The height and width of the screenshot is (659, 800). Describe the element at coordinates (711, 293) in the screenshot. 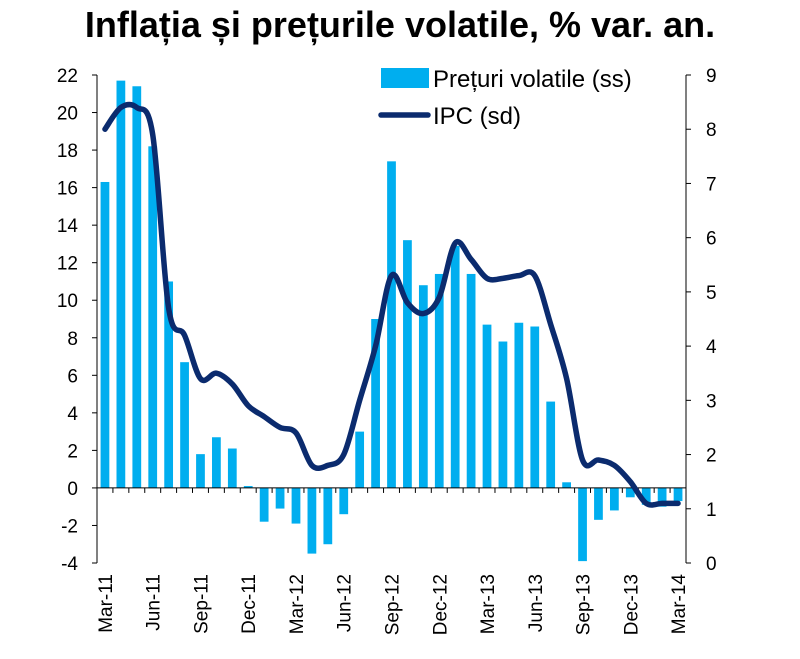

I see `right-tick-label: 5` at that location.